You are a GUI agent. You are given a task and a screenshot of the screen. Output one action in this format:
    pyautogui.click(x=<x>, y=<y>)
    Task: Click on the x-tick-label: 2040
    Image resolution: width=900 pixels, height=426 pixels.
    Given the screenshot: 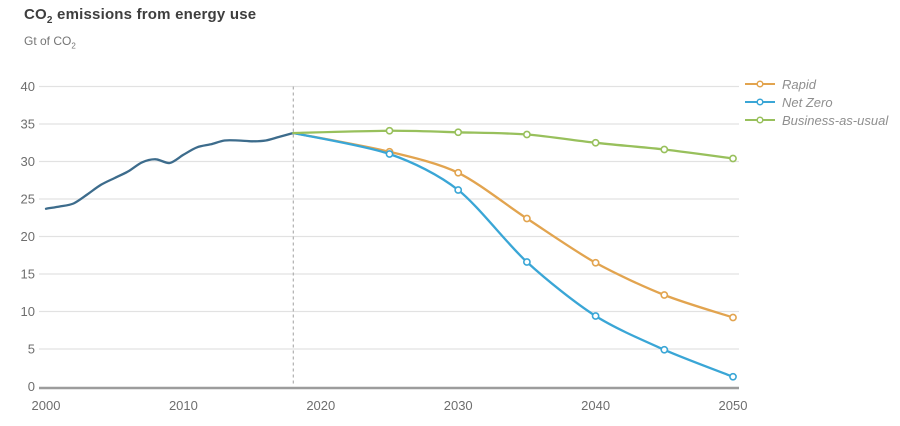 What is the action you would take?
    pyautogui.click(x=595, y=405)
    